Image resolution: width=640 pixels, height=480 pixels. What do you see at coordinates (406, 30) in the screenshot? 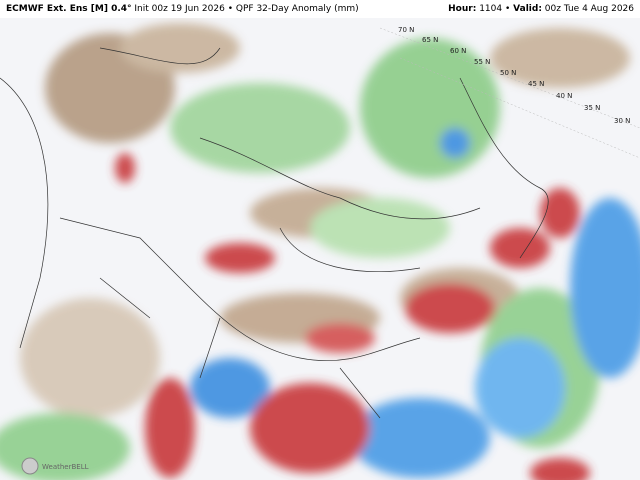
I see `latitude-label: 70 N` at bounding box center [406, 30].